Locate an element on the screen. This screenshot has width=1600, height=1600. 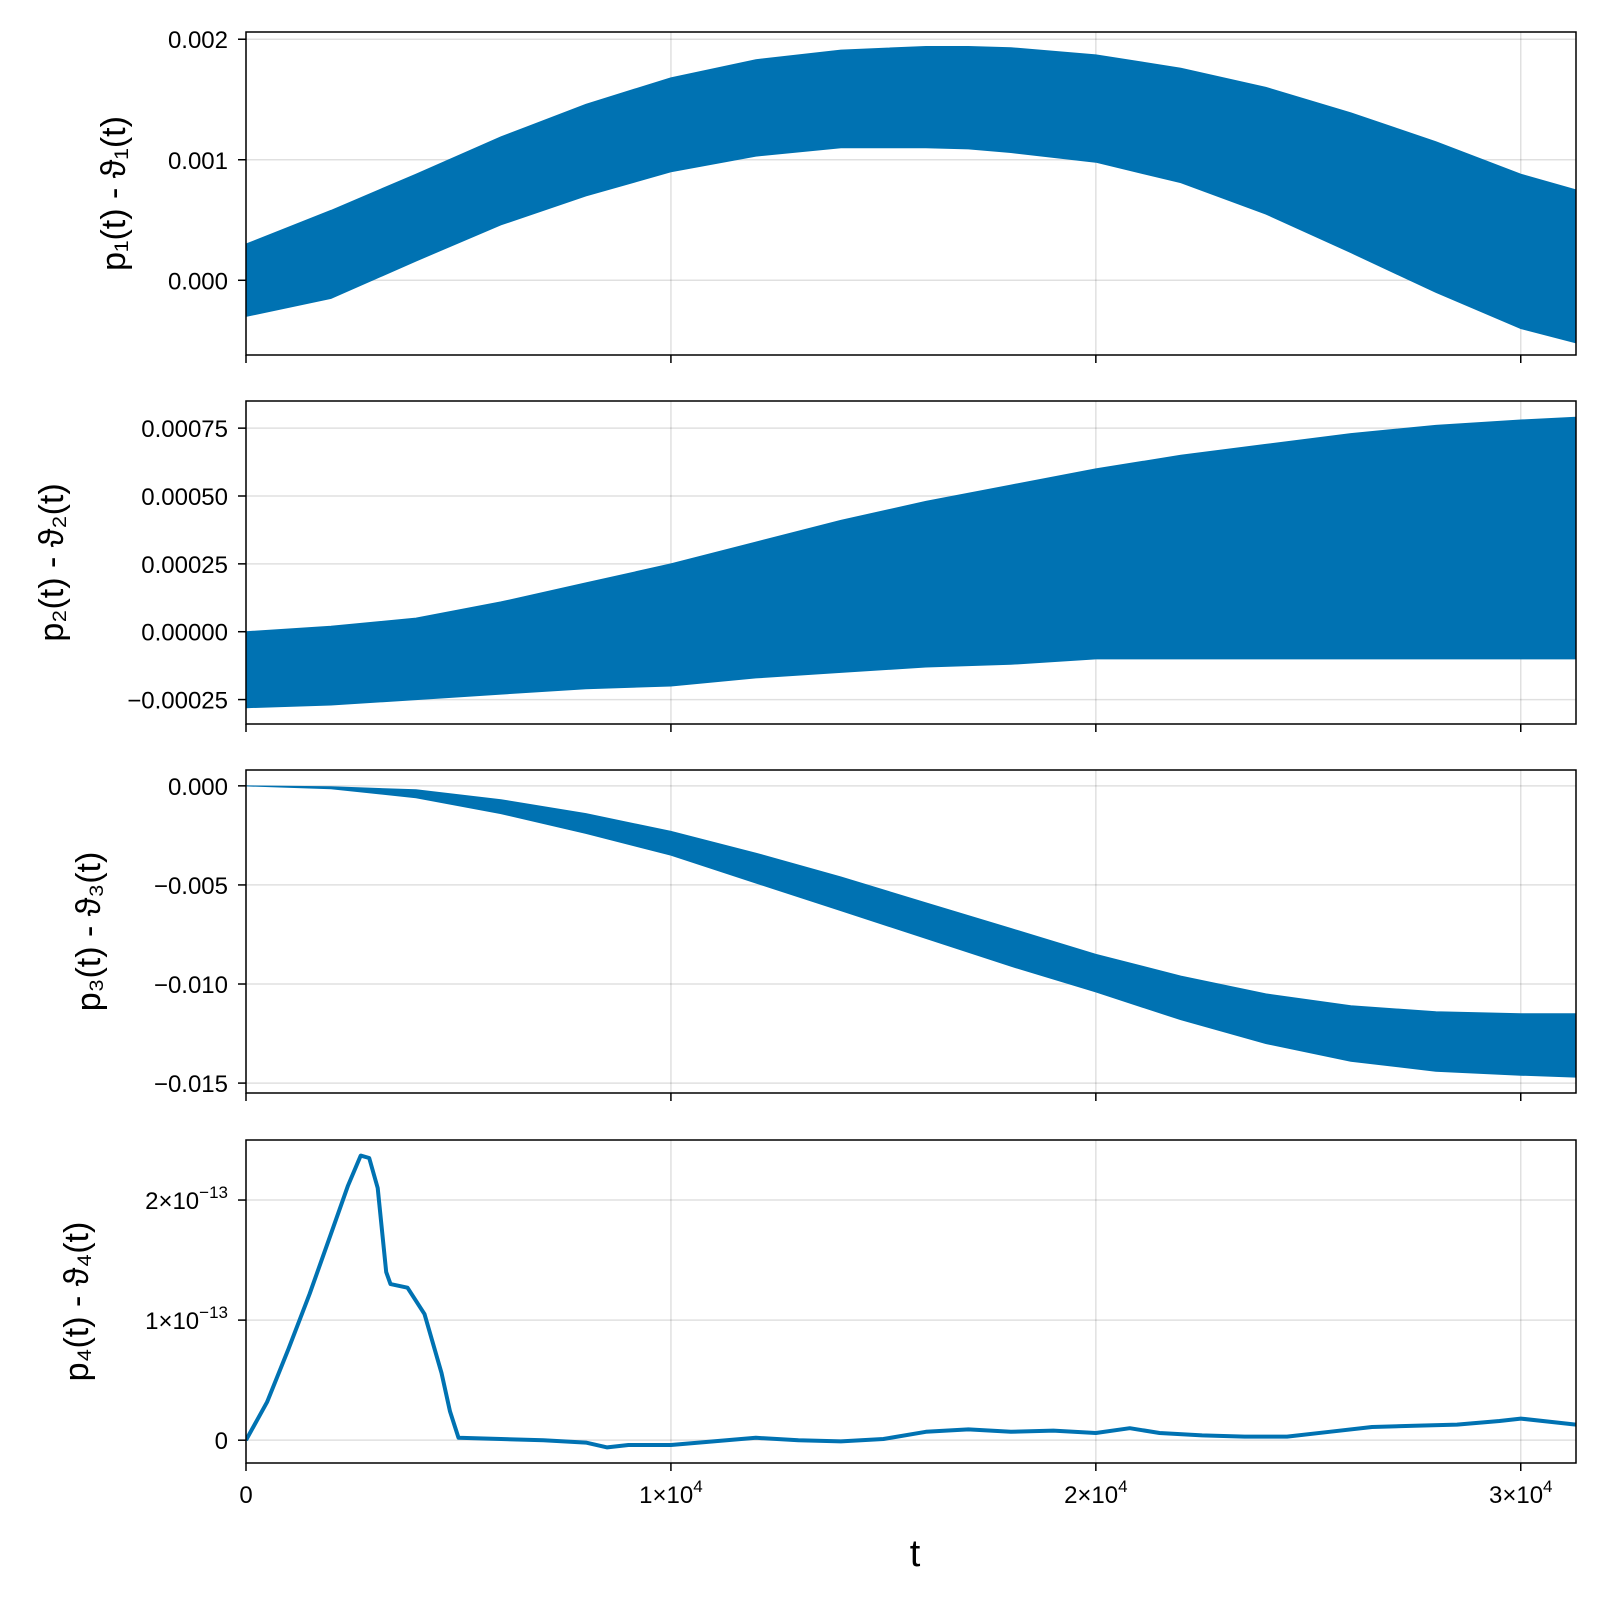
y-tick-label: −0.010 is located at coordinates (191, 985).